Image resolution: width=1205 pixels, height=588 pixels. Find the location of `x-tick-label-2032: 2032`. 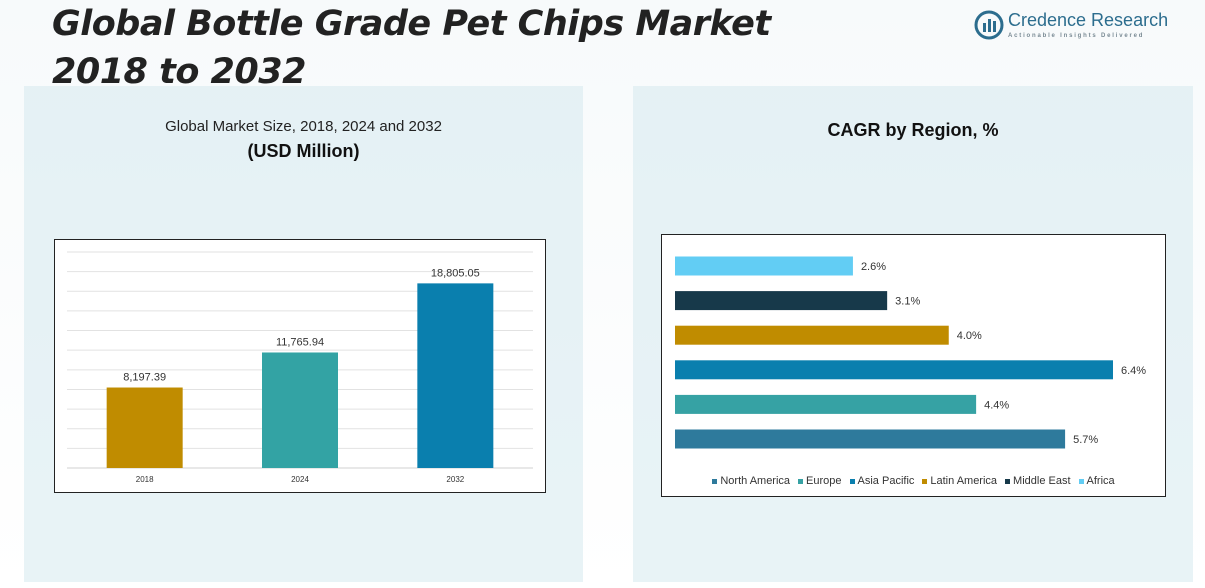

x-tick-label-2032: 2032 is located at coordinates (455, 479).